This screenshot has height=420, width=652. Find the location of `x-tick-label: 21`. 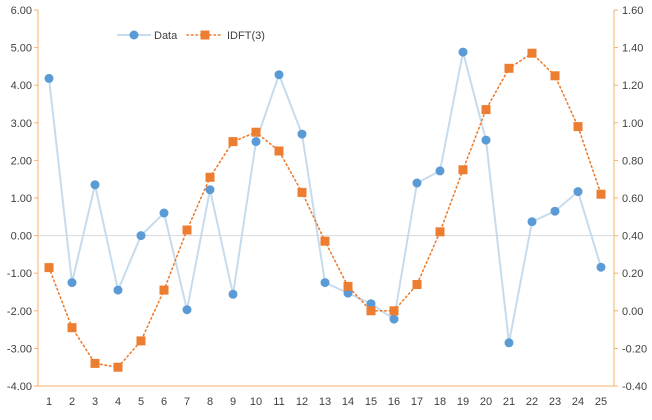

x-tick-label: 21 is located at coordinates (509, 402).